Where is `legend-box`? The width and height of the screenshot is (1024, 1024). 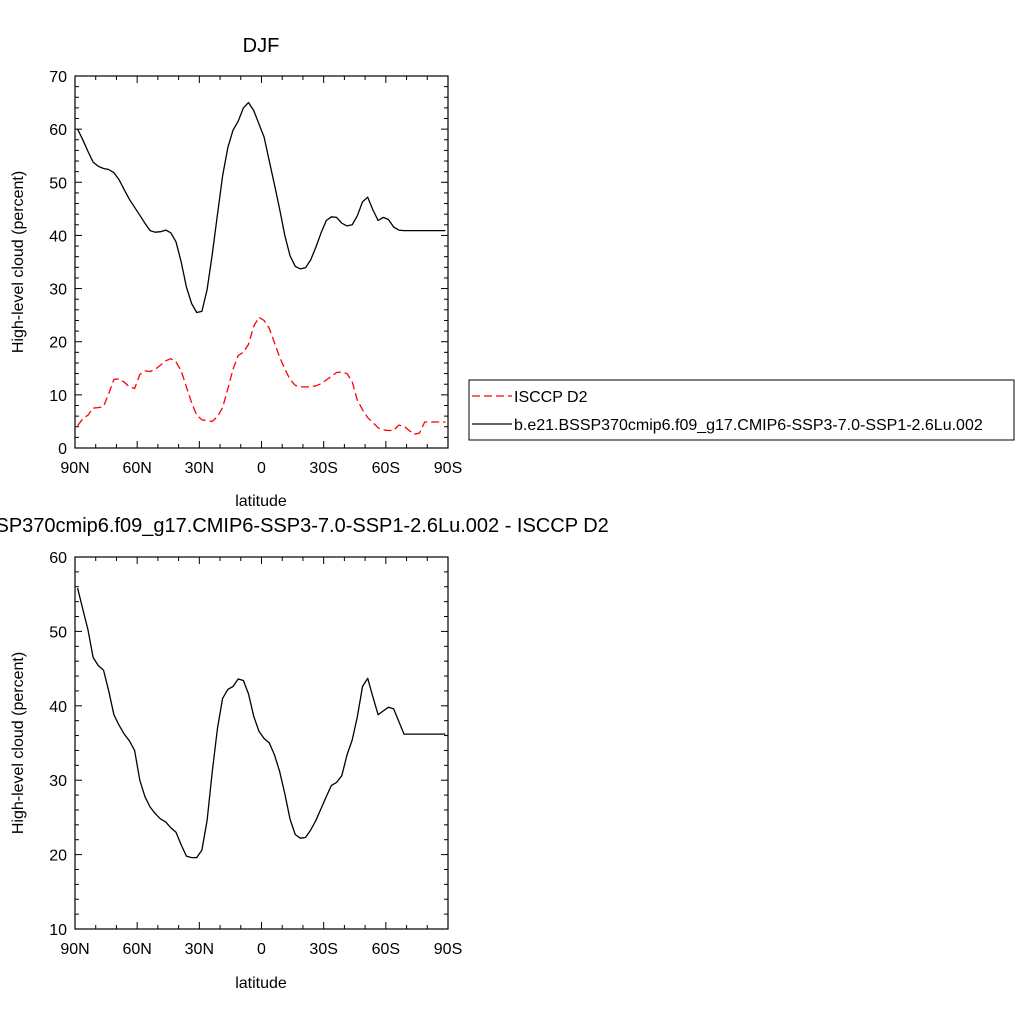
legend-box is located at coordinates (741, 410).